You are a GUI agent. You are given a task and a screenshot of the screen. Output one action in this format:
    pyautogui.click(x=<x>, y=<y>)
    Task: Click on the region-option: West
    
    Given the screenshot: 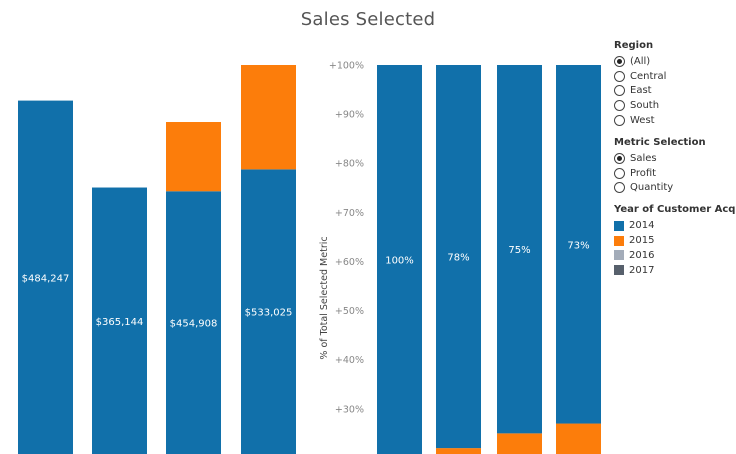 What is the action you would take?
    pyautogui.click(x=675, y=120)
    